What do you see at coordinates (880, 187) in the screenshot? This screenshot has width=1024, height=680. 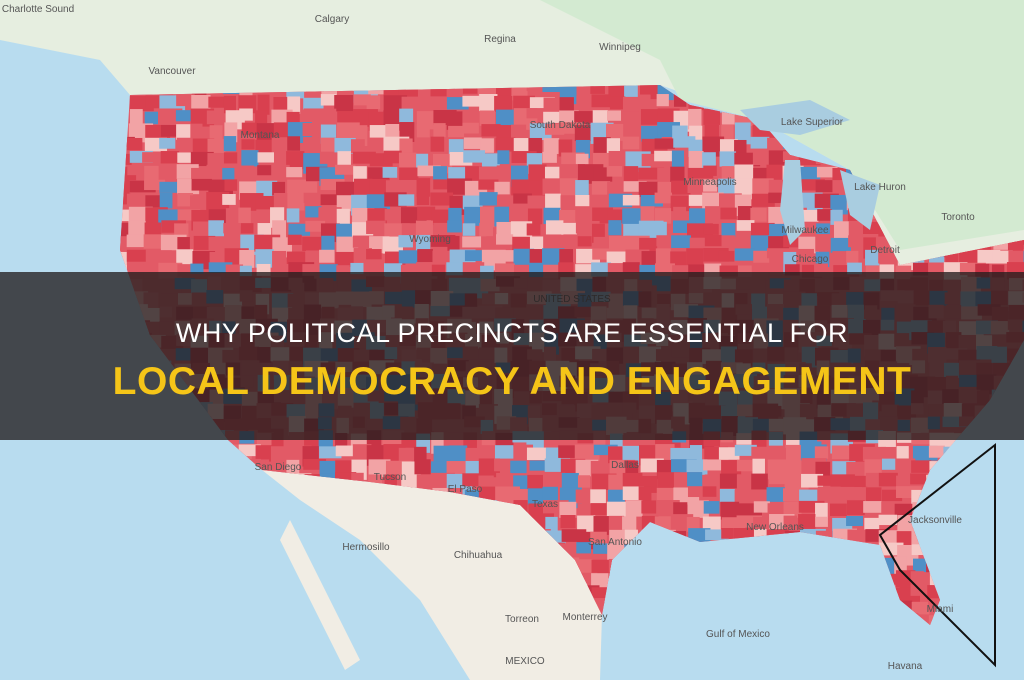 I see `map-label: Lake Huron` at bounding box center [880, 187].